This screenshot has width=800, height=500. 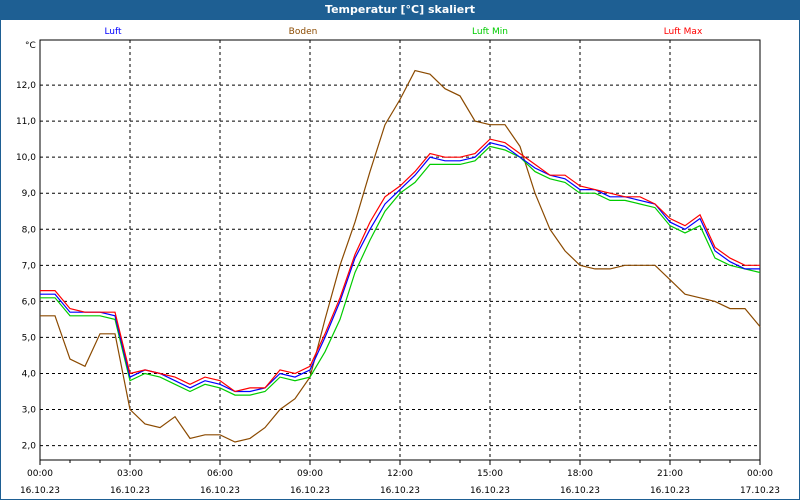 What do you see at coordinates (130, 474) in the screenshot?
I see `x-tick-time: 03:00` at bounding box center [130, 474].